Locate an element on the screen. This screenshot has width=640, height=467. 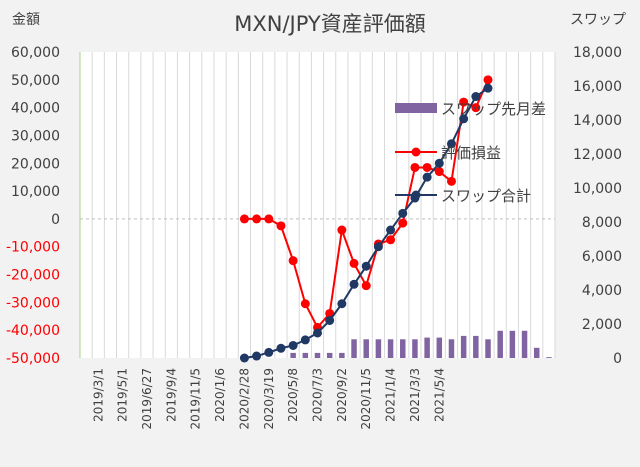
right-tick-label: 16,000 is located at coordinates (597, 87).